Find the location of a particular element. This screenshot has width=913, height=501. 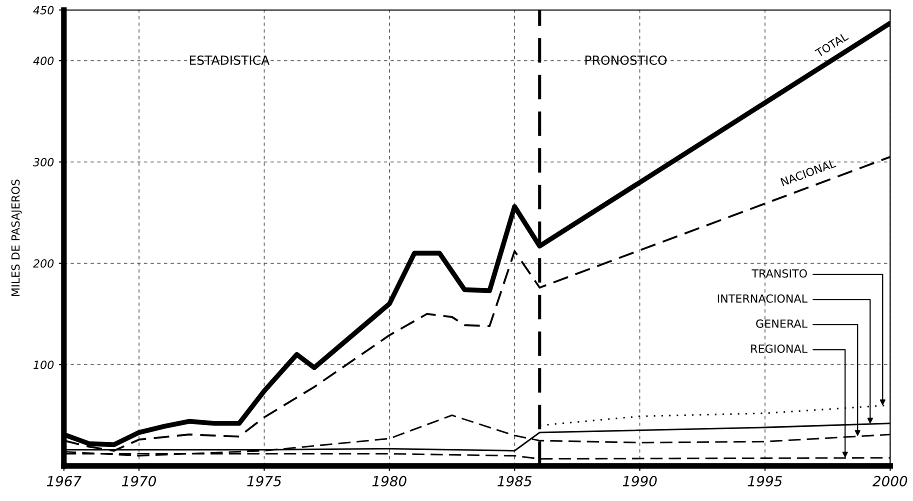

x-tick-label: 1995 is located at coordinates (765, 481).